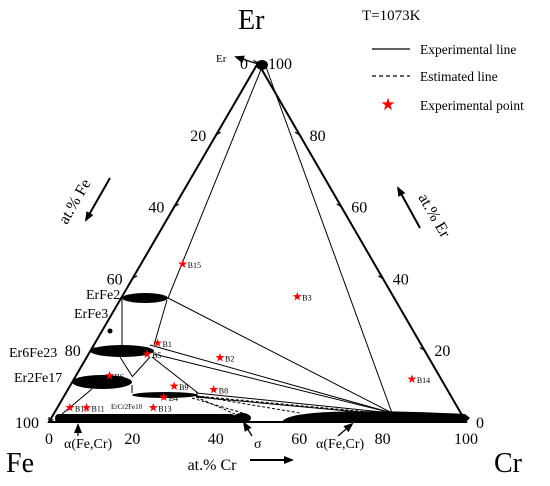 This screenshot has width=550, height=486. Describe the element at coordinates (115, 279) in the screenshot. I see `left-tick-label: 60` at that location.